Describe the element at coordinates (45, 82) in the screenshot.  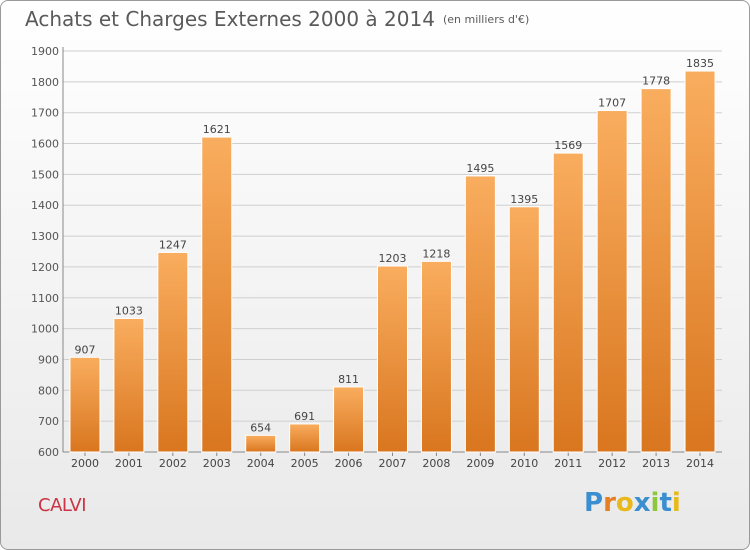
I see `y-tick-label: 1800` at that location.